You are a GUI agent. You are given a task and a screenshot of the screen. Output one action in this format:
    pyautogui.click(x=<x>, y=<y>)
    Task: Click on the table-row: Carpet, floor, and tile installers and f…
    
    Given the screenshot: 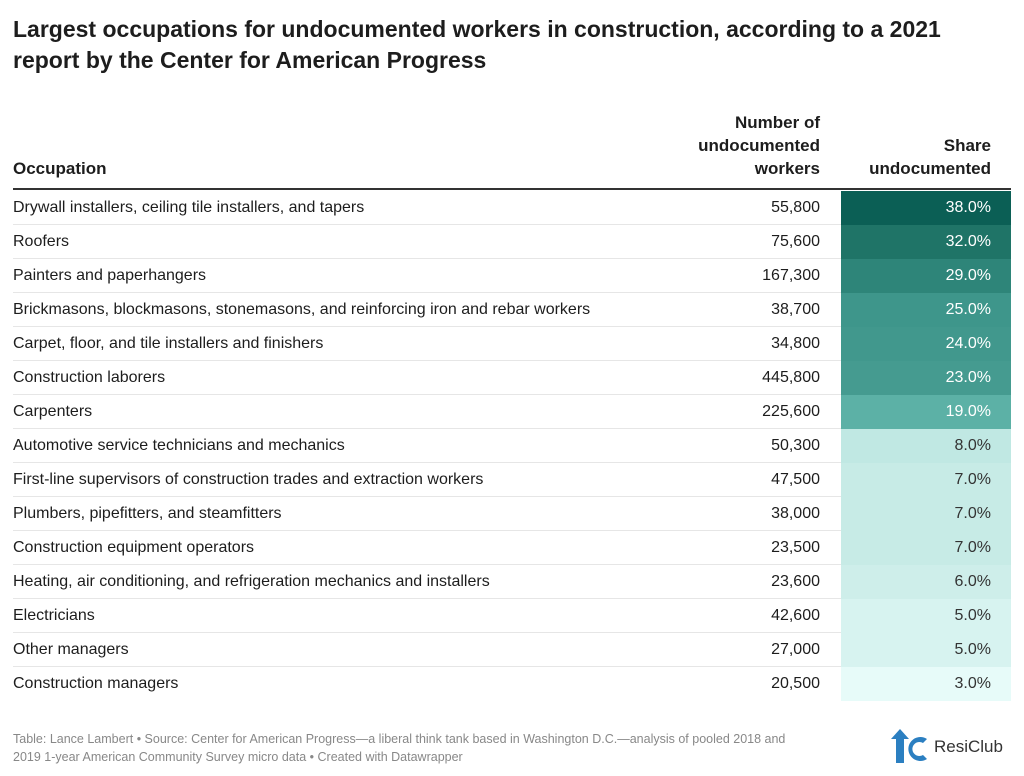 What is the action you would take?
    pyautogui.click(x=512, y=344)
    